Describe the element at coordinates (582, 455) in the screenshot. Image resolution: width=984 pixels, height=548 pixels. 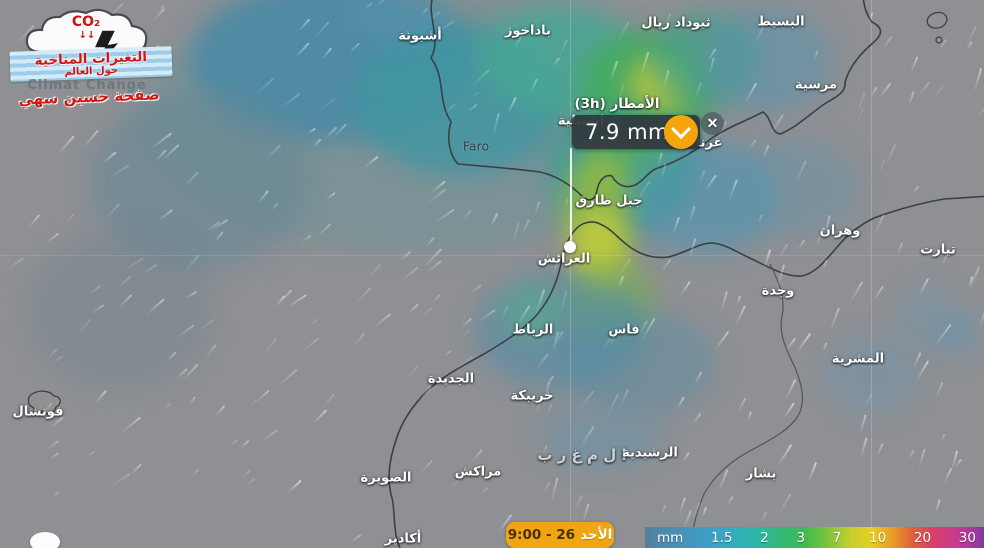
I see `map-label-21: ا ل م غ ر ب` at that location.